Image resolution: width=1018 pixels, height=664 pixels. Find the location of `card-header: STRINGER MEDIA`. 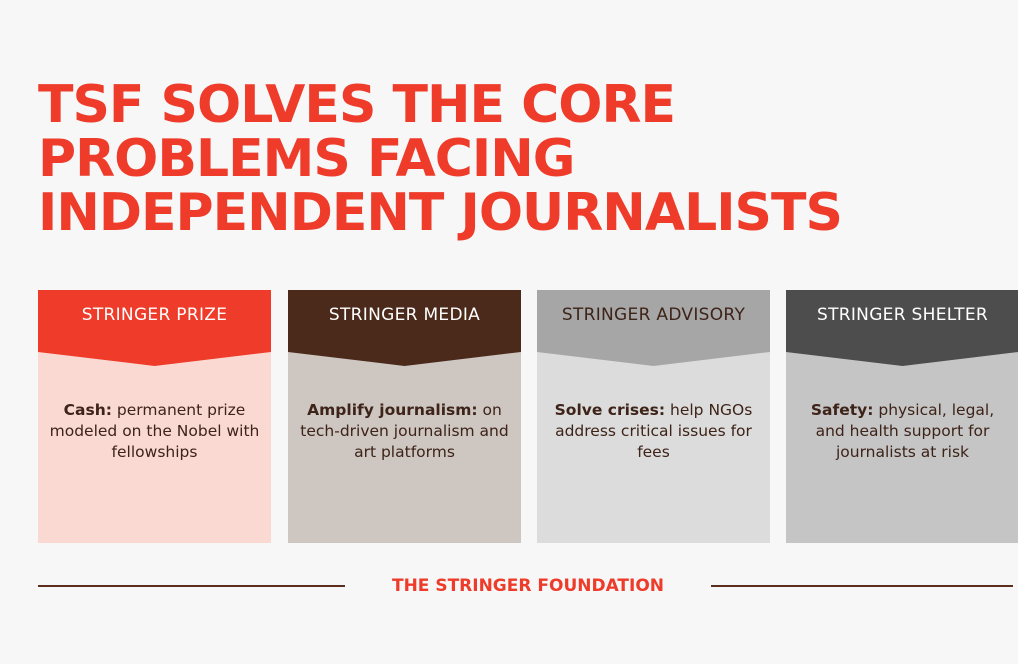

card-header: STRINGER MEDIA is located at coordinates (404, 328).